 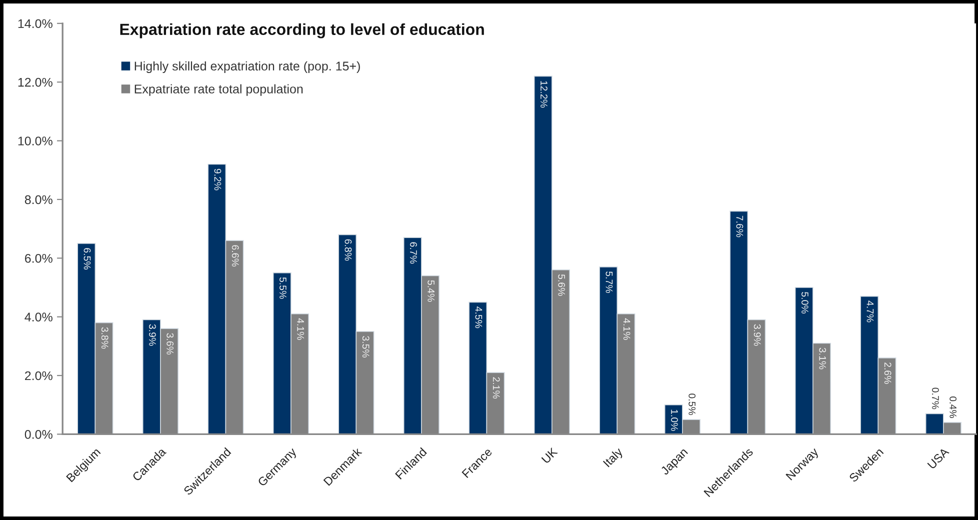 What do you see at coordinates (366, 347) in the screenshot?
I see `data-label: 3.5%` at bounding box center [366, 347].